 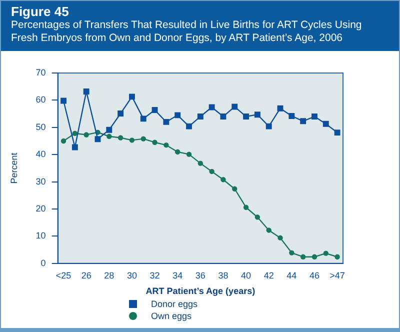 What do you see at coordinates (41, 127) in the screenshot?
I see `y-tick-label: 50` at bounding box center [41, 127].